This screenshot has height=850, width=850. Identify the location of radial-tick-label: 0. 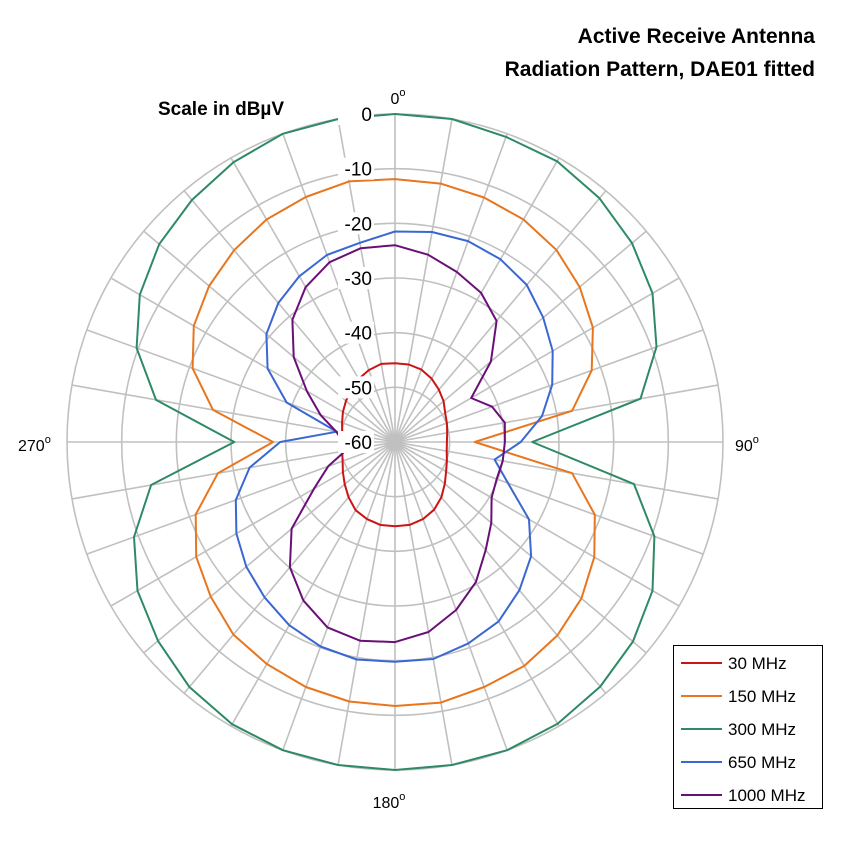
(366, 115).